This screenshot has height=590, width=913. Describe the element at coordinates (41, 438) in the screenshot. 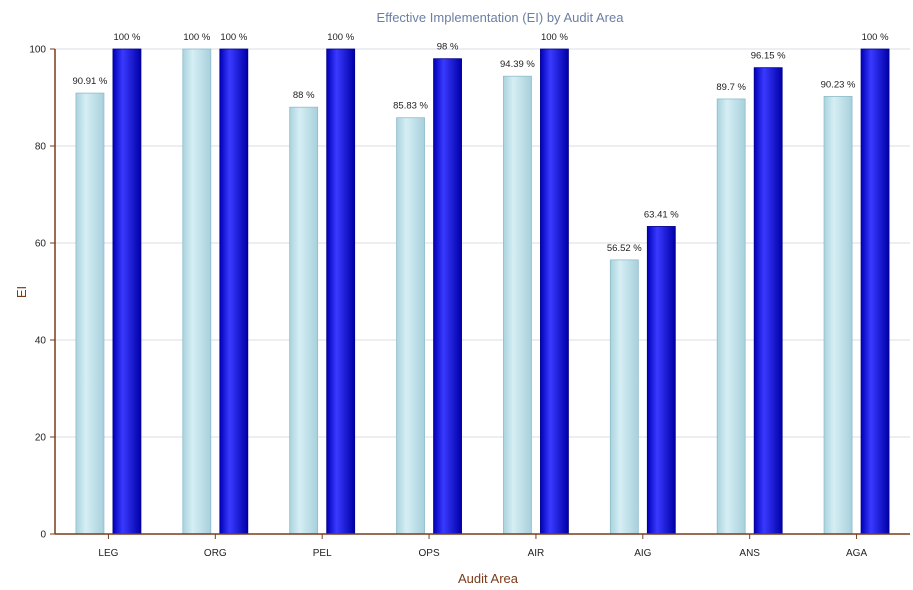

I see `y-tick-label: 20` at that location.